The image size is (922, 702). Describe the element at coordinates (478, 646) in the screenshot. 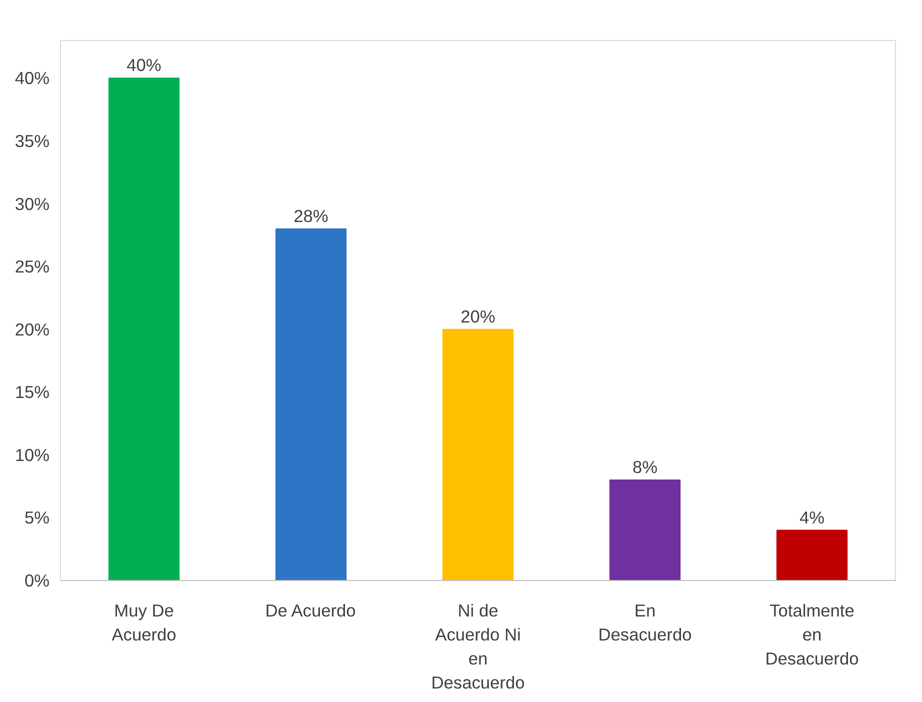

I see `x-tick-label: Ni de Acuerdo Ni en Desacuerdo` at that location.